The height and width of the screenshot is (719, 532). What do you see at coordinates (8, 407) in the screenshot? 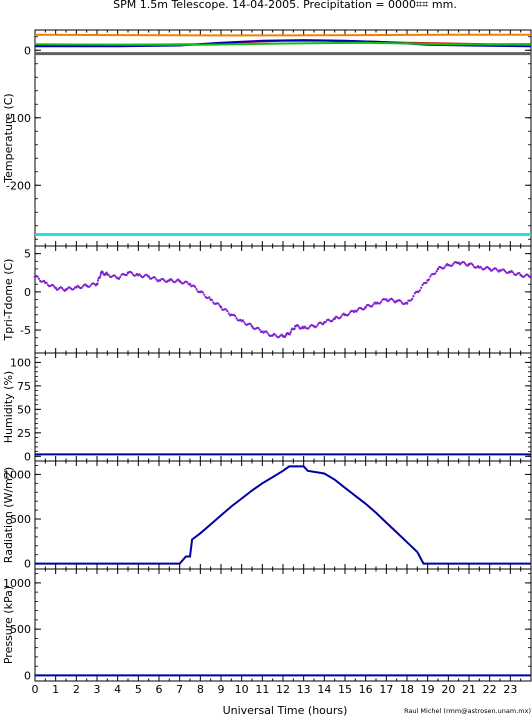
I see `y-axis-label: Humidity (%)` at bounding box center [8, 407].